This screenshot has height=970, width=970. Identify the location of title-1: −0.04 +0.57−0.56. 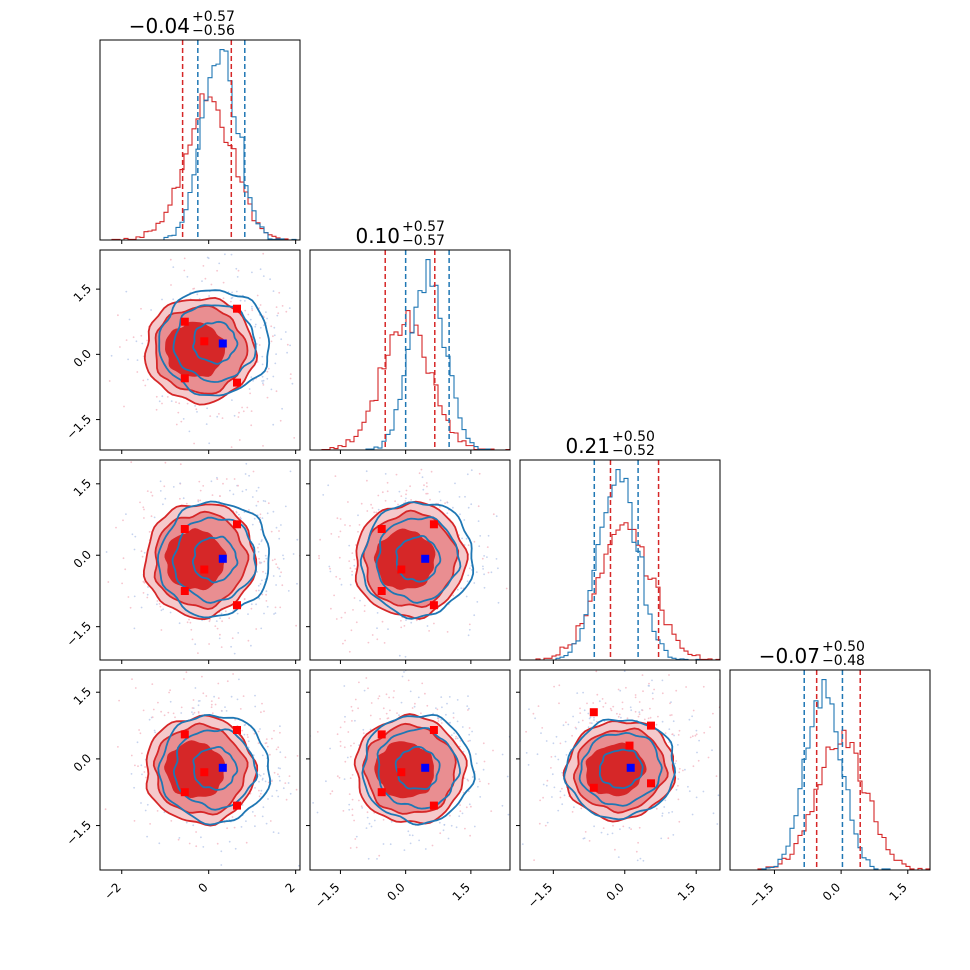
(182, 24).